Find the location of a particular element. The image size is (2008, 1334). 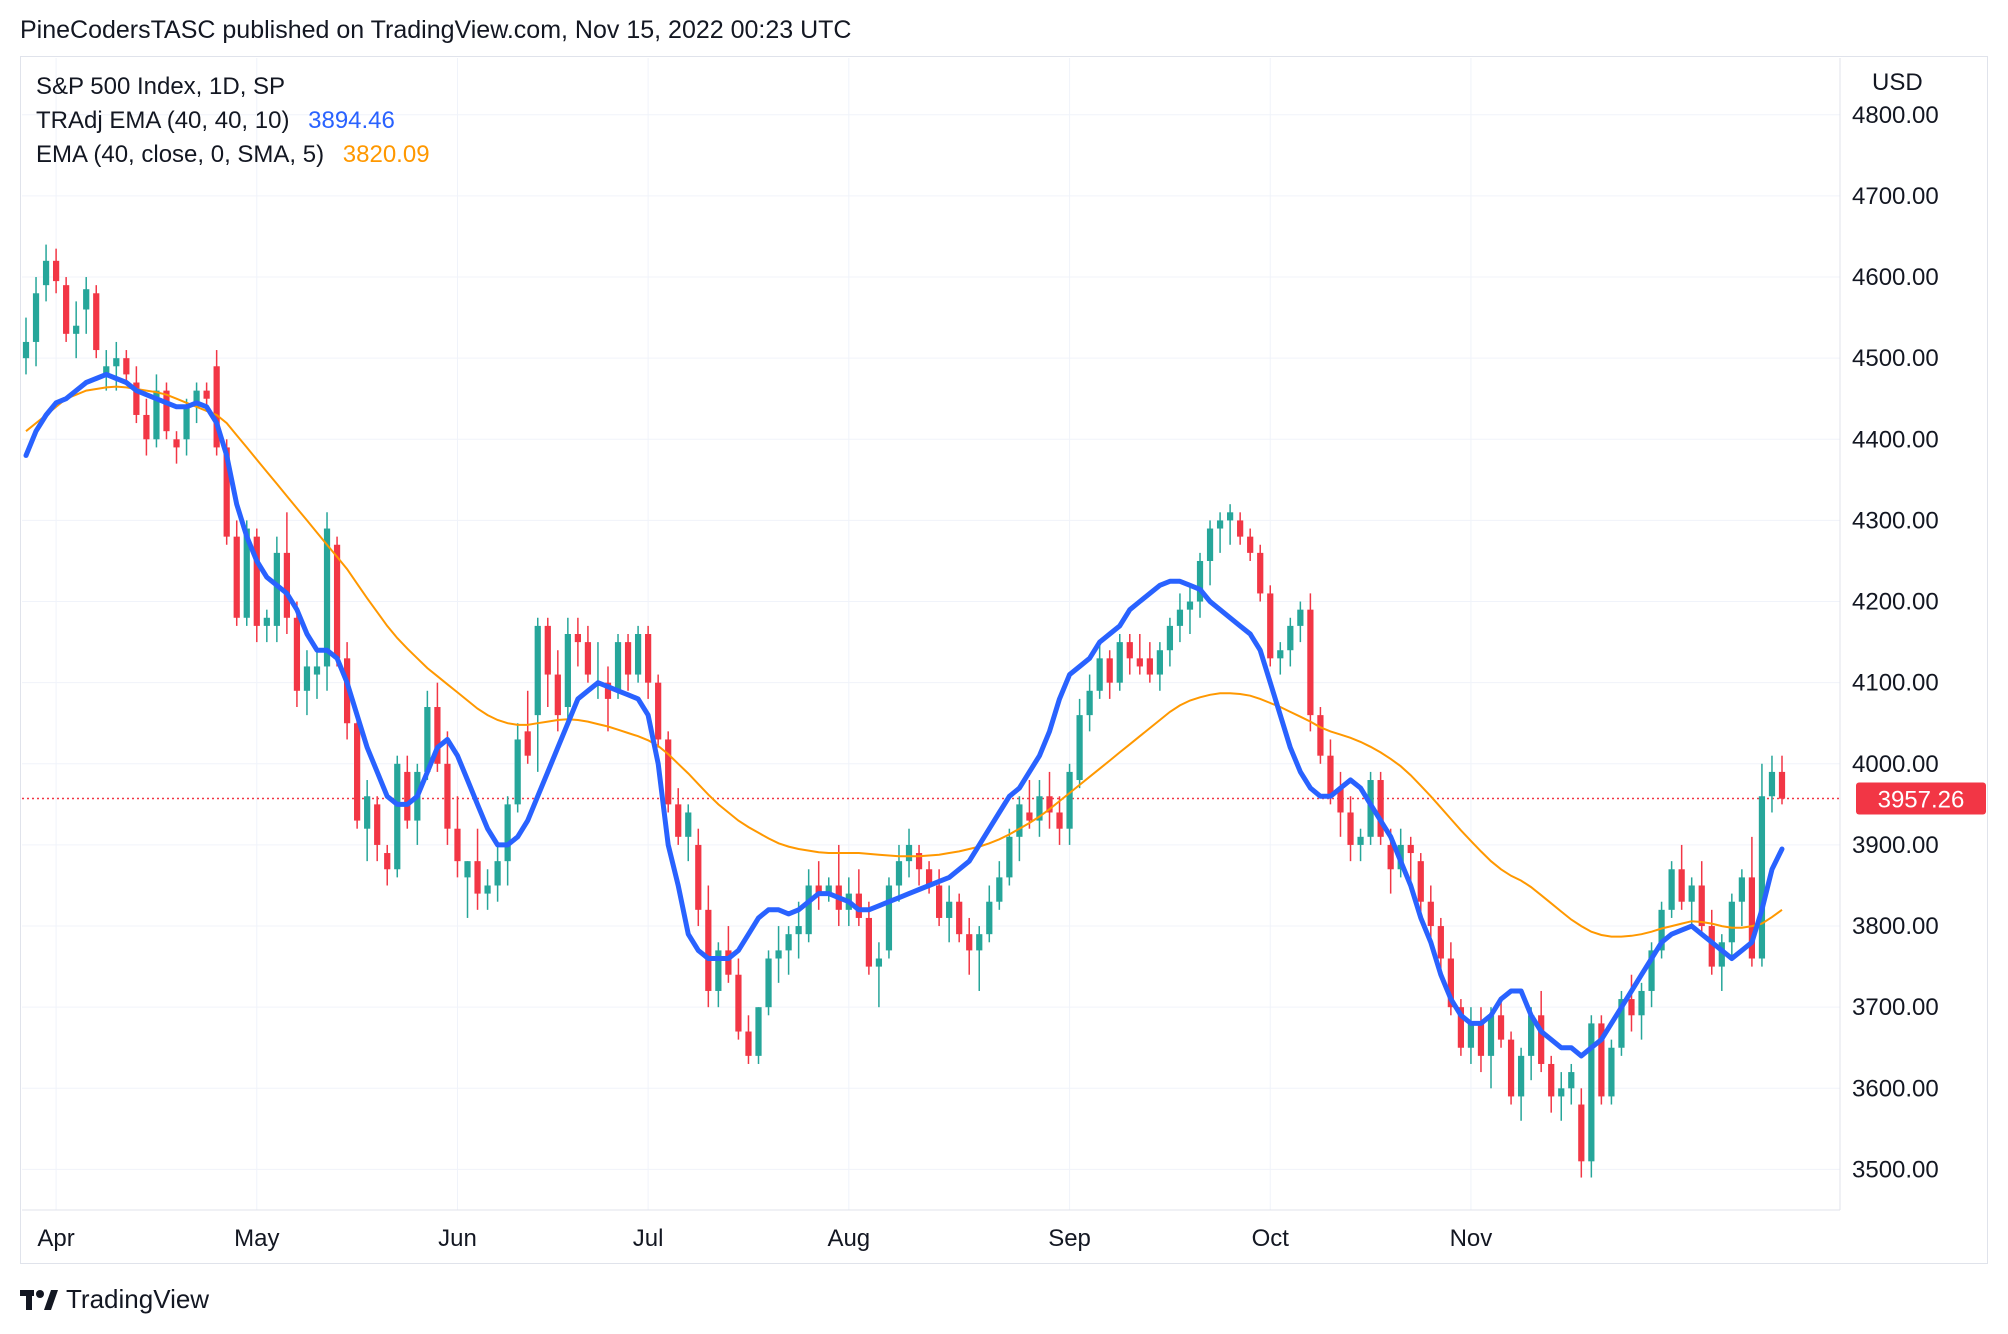

legend-symbol: S&P 500 Index, 1D, SP is located at coordinates (161, 86).